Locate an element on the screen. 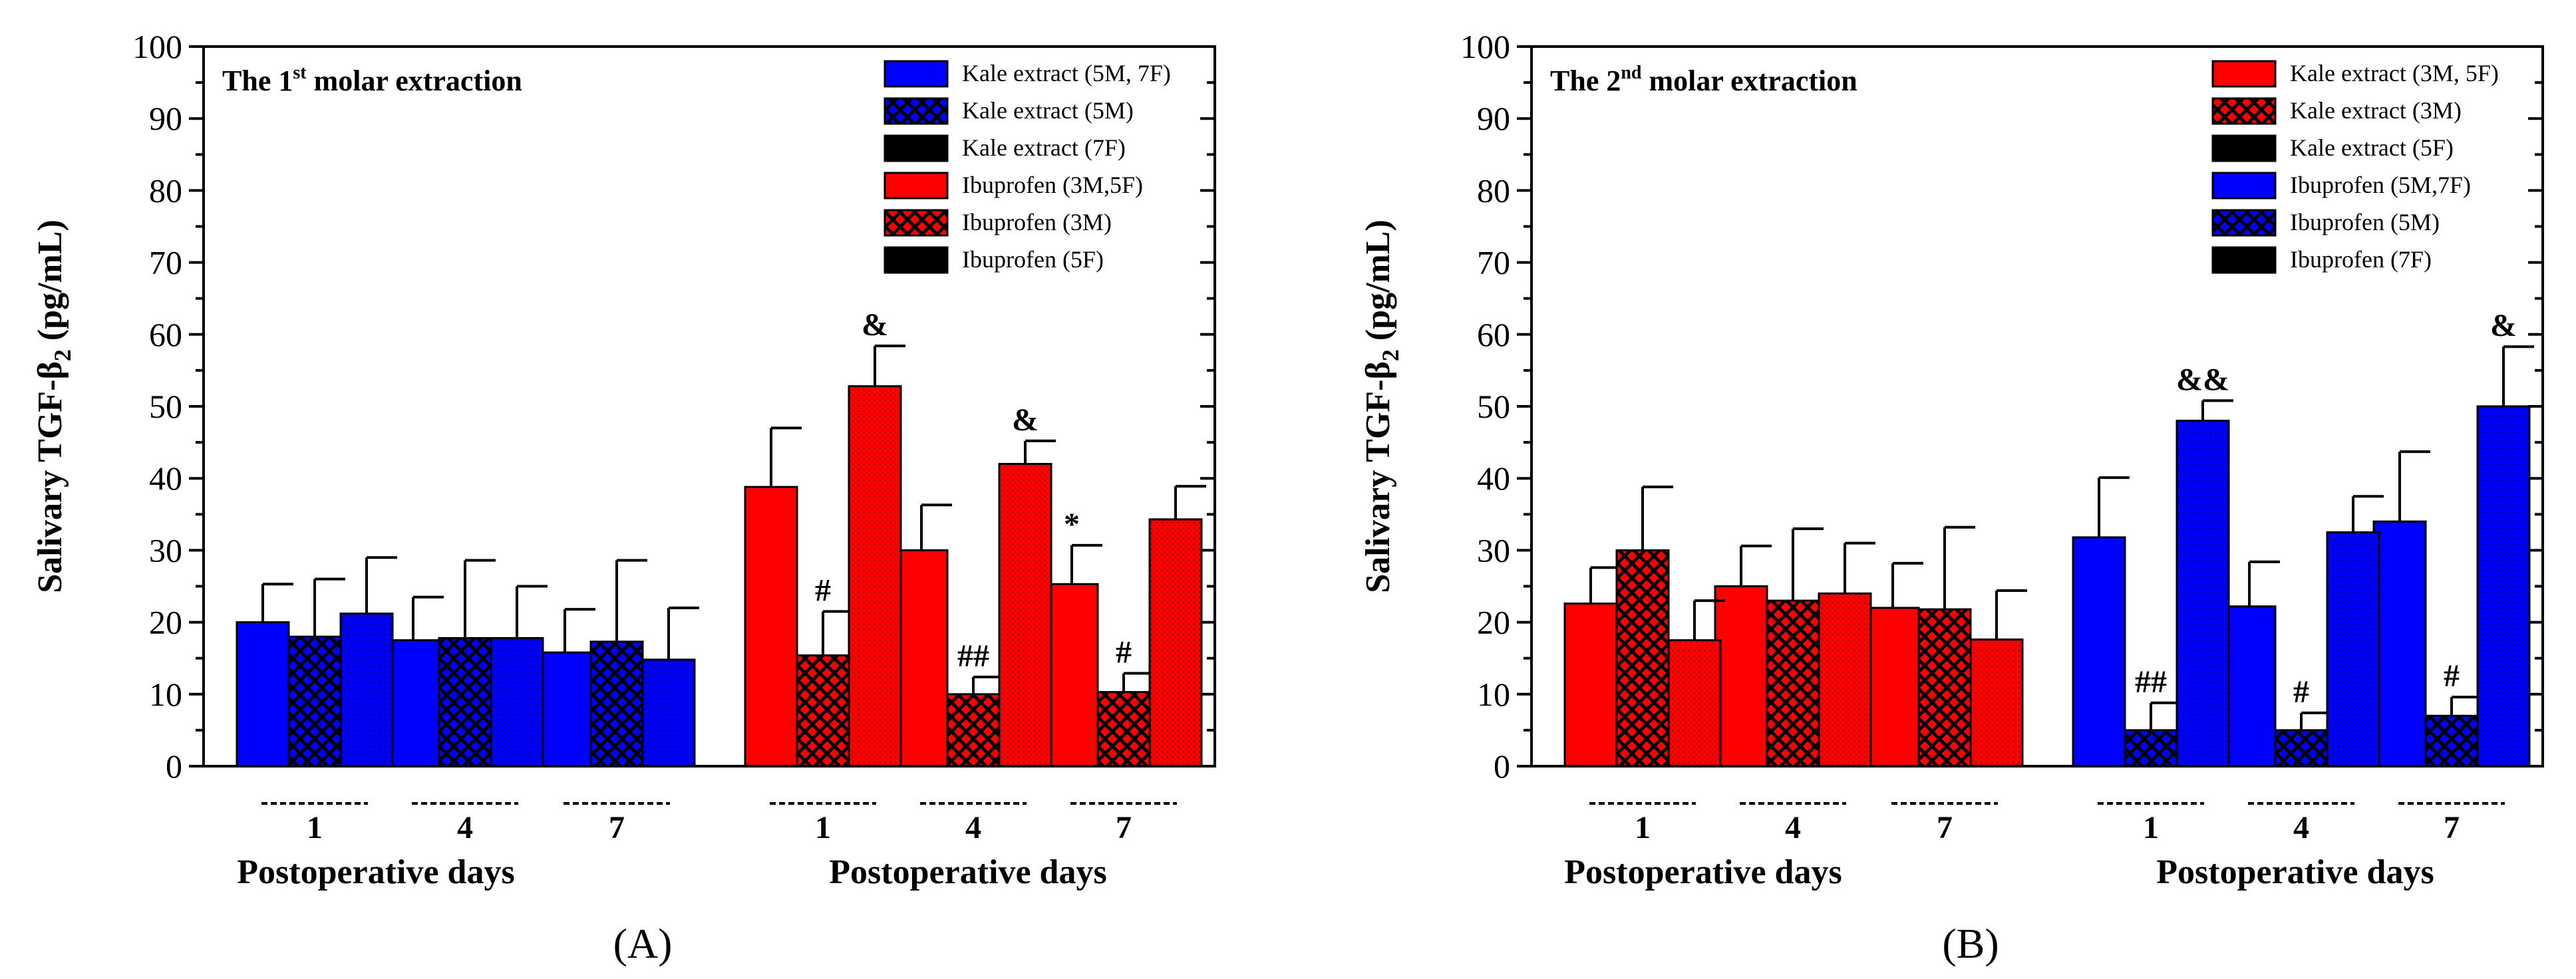 This screenshot has width=2576, height=979. y-axis-title-sub-a: 2 is located at coordinates (62, 355).